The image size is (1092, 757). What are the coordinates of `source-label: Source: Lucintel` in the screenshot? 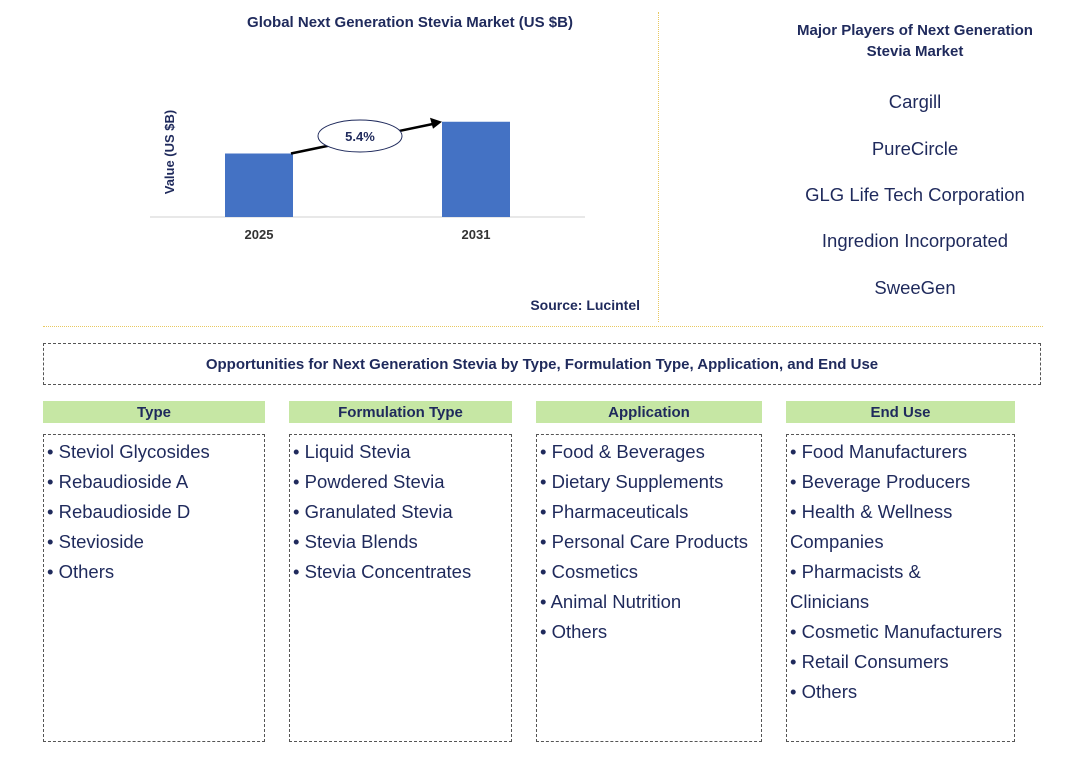 It's located at (585, 305).